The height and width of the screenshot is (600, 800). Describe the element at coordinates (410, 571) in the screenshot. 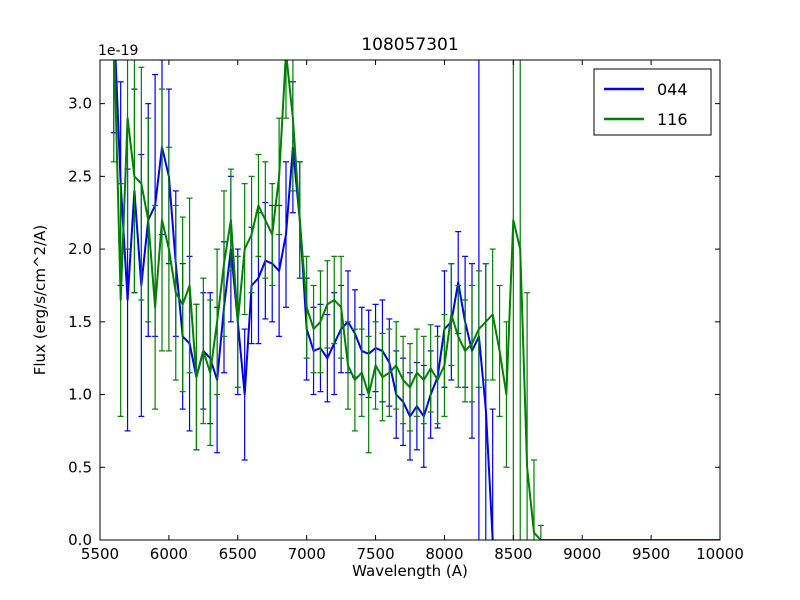

I see `x-axis-label: Wavelength (A)` at that location.